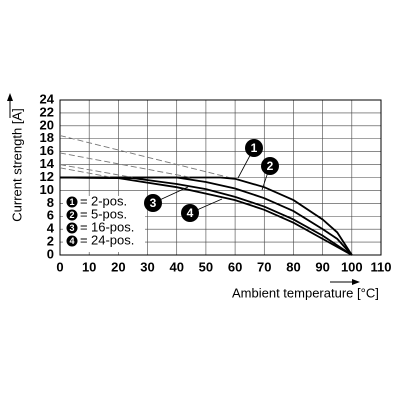 The height and width of the screenshot is (405, 400). What do you see at coordinates (47, 137) in the screenshot?
I see `y-tick-label: 18` at bounding box center [47, 137].